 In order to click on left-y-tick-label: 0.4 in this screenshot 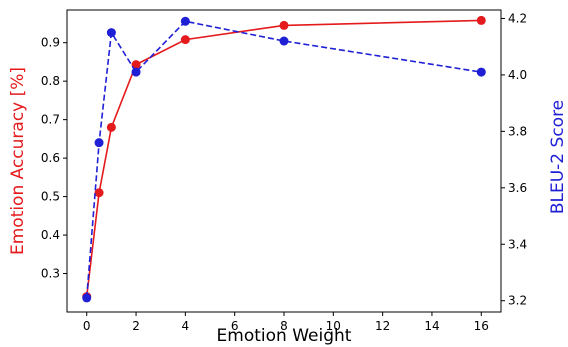, I will do `click(50, 235)`.